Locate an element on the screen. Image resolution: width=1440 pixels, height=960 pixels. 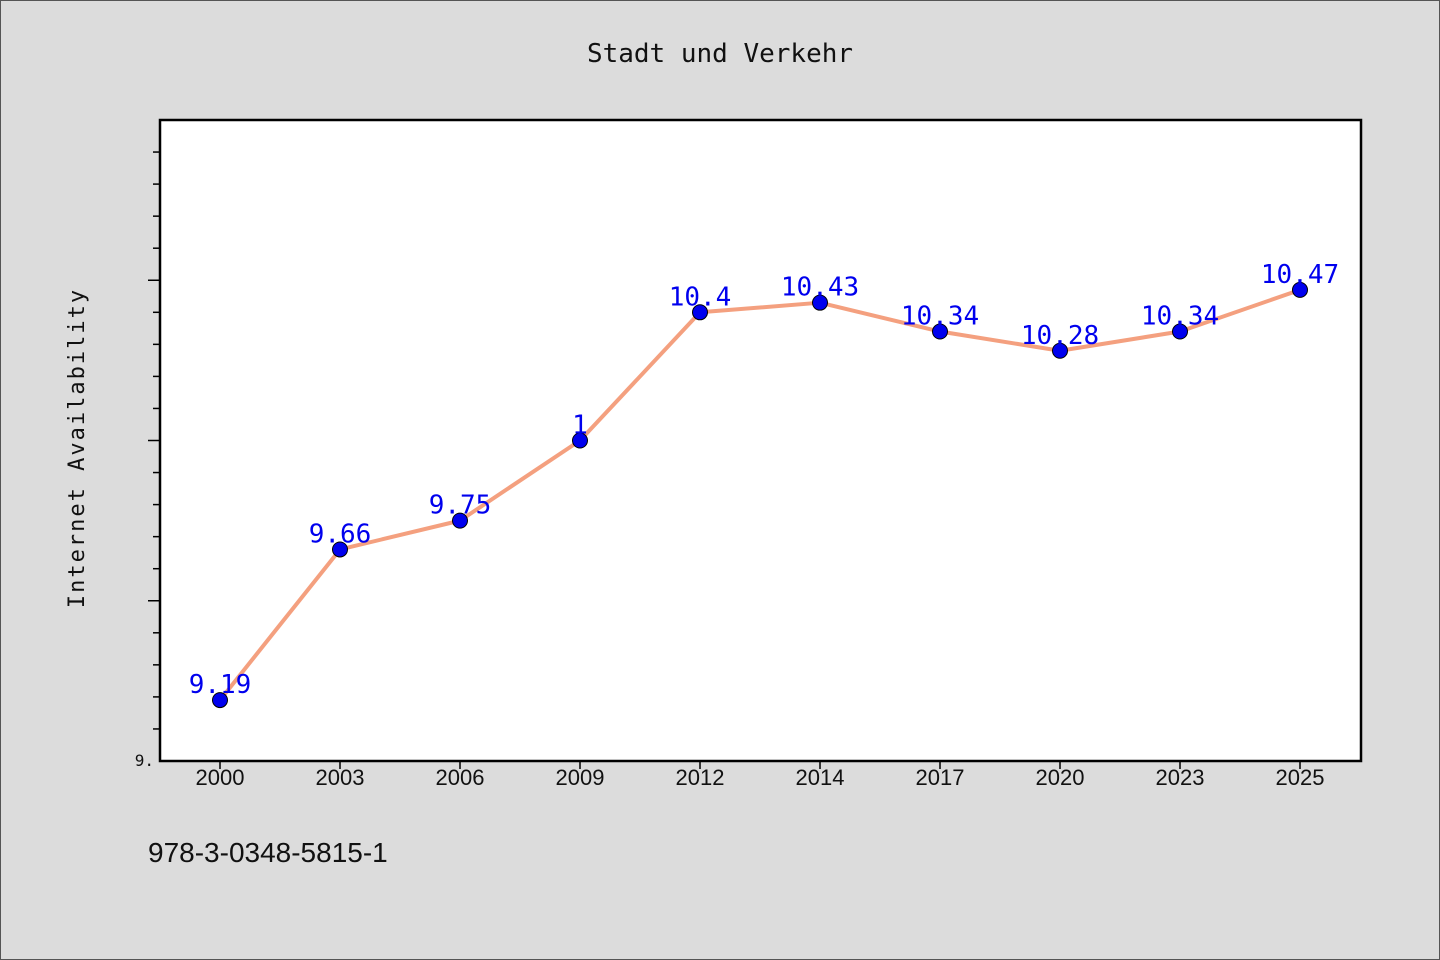
x-tick-label: 2000 is located at coordinates (220, 777).